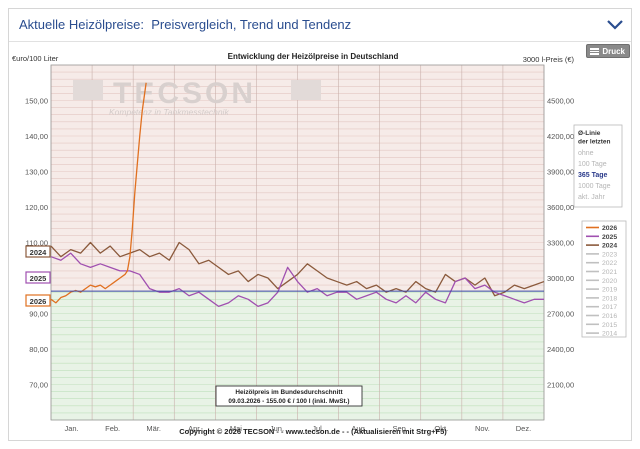 This screenshot has width=640, height=449. I want to click on y-tick-right: 2700,00, so click(560, 314).